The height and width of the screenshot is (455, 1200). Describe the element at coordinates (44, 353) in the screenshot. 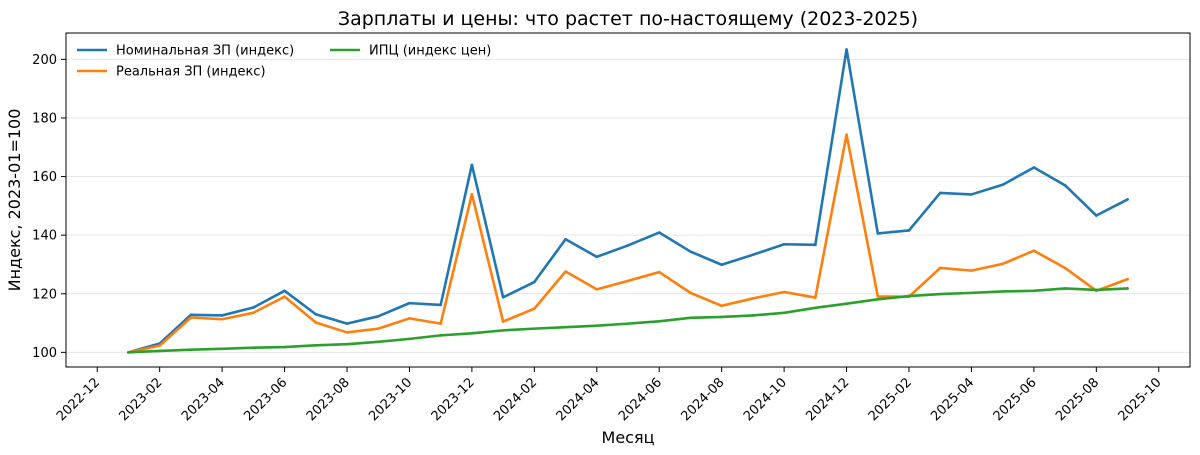

I see `y-tick-label: 100` at that location.